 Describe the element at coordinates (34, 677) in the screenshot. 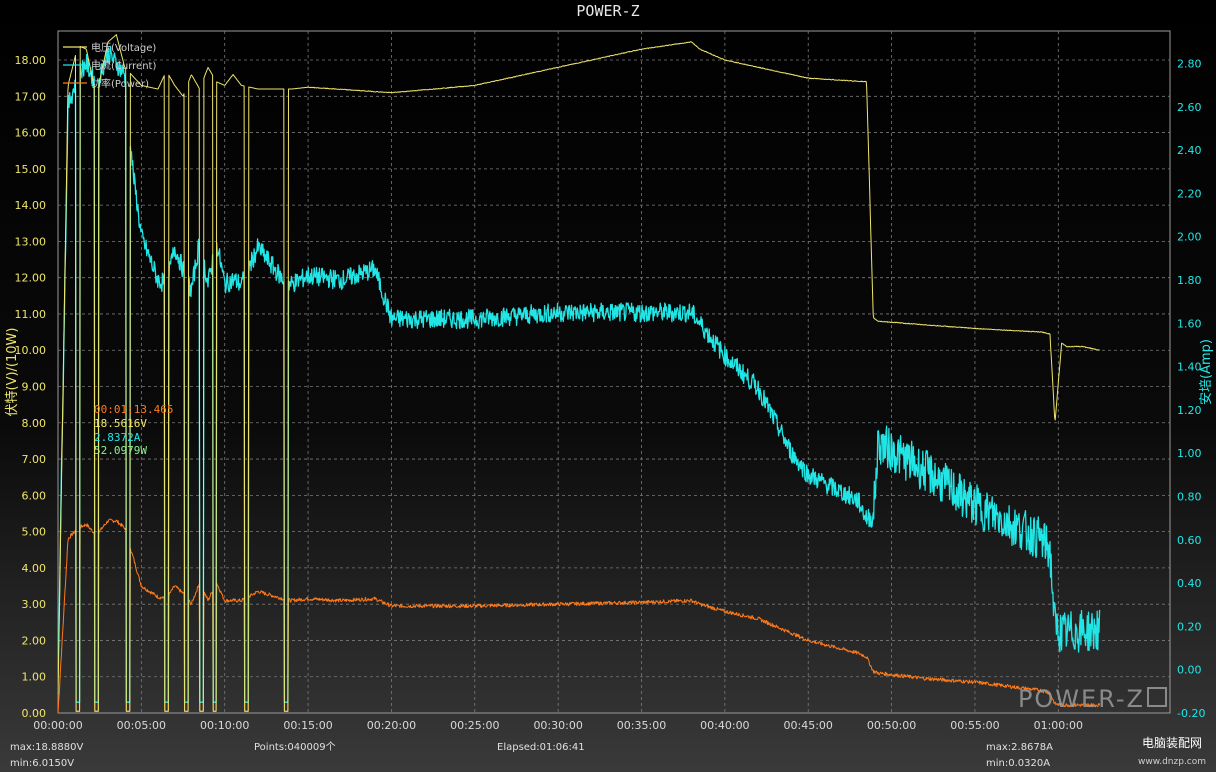

I see `y-tick-label-left: 1.00` at that location.